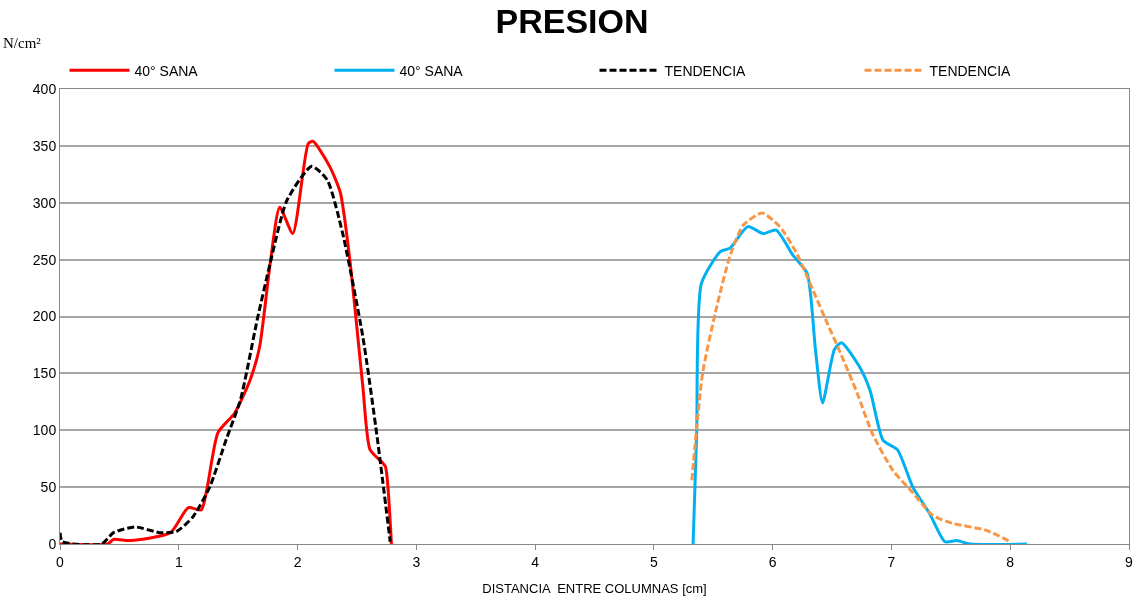 The width and height of the screenshot is (1144, 612). Describe the element at coordinates (653, 561) in the screenshot. I see `x-tick-label: 5` at that location.